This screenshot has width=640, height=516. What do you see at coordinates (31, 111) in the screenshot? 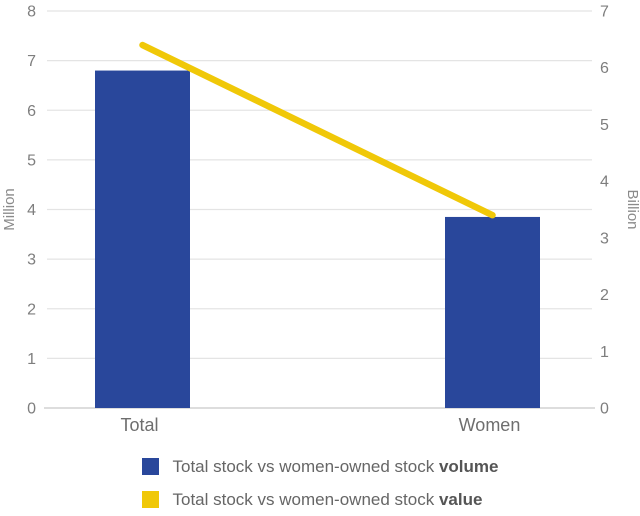
I see `left-axis-tick-label: 6` at bounding box center [31, 111].